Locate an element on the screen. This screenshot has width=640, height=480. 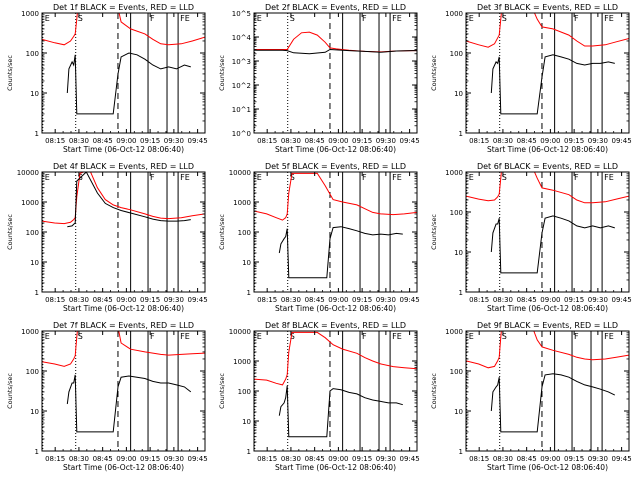
y-tick-label: 10^0 is located at coordinates (241, 134).